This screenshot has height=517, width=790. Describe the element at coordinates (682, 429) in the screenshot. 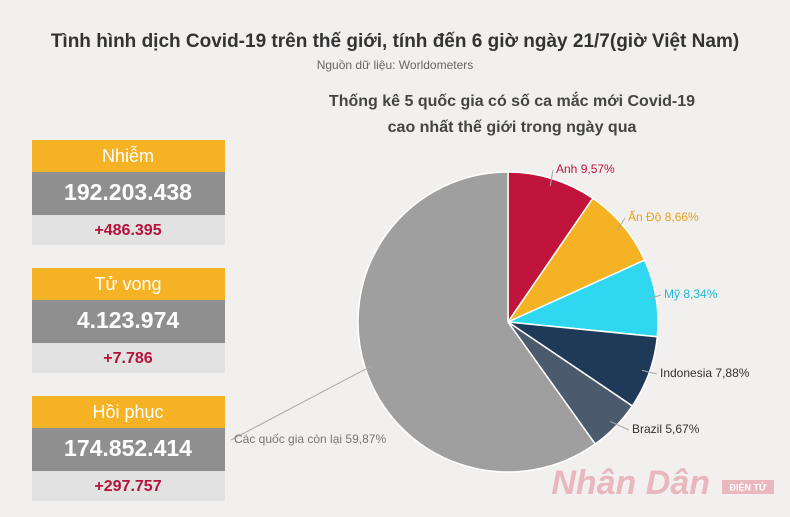

I see `slice-value: 5,67%` at that location.